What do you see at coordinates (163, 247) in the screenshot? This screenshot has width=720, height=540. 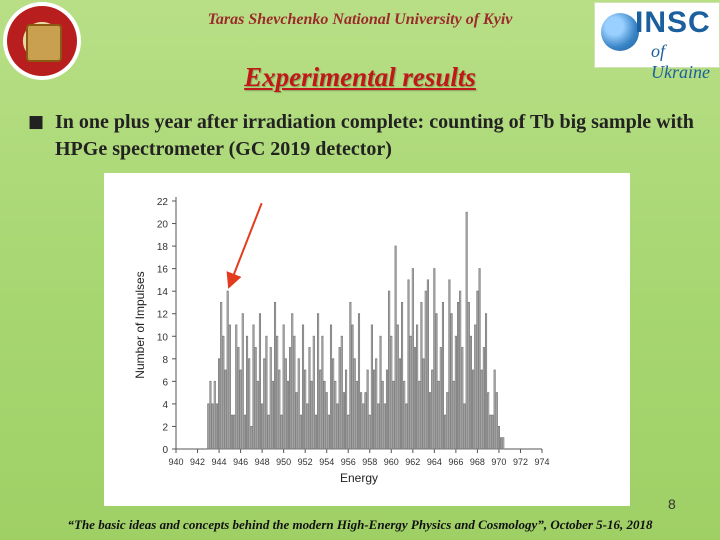 I see `y-tick-label: 18` at bounding box center [163, 247].